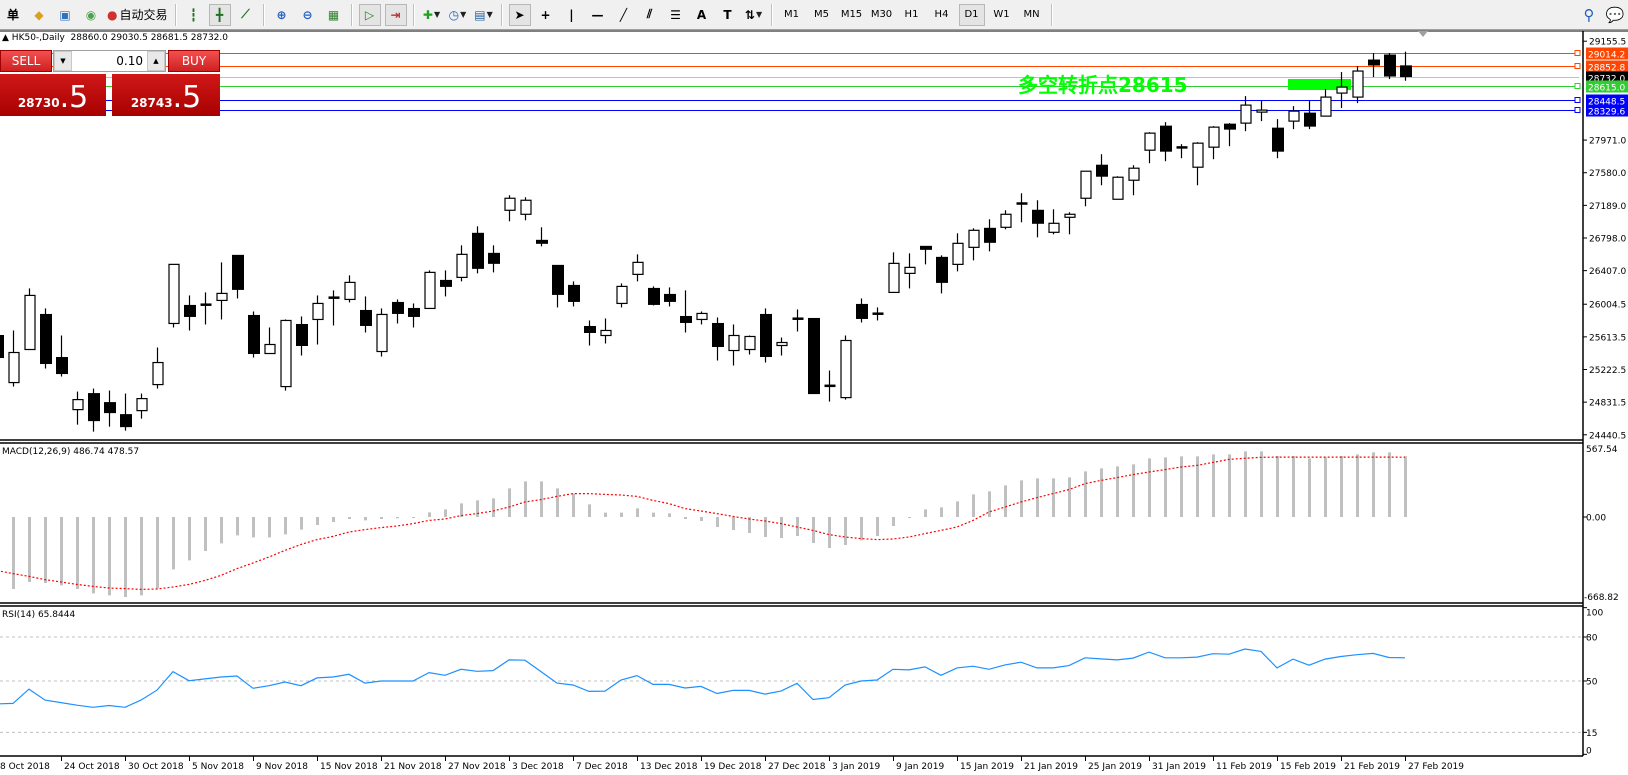  I want to click on price-level-tag-text: 28615.0, so click(1606, 89).